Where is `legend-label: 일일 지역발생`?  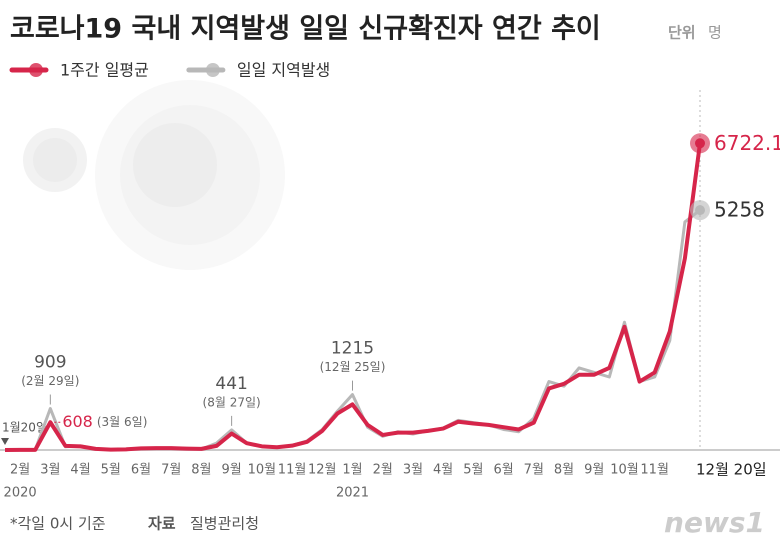 legend-label: 일일 지역발생 is located at coordinates (283, 70).